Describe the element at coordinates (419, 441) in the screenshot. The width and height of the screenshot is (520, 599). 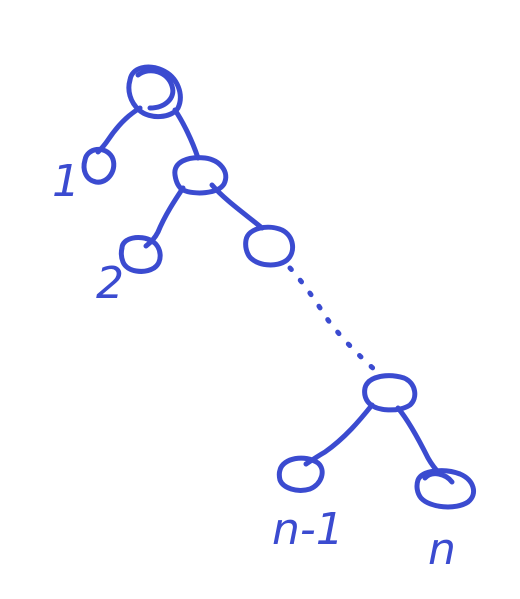
I see `edge-node-k-to-leaf-n` at that location.